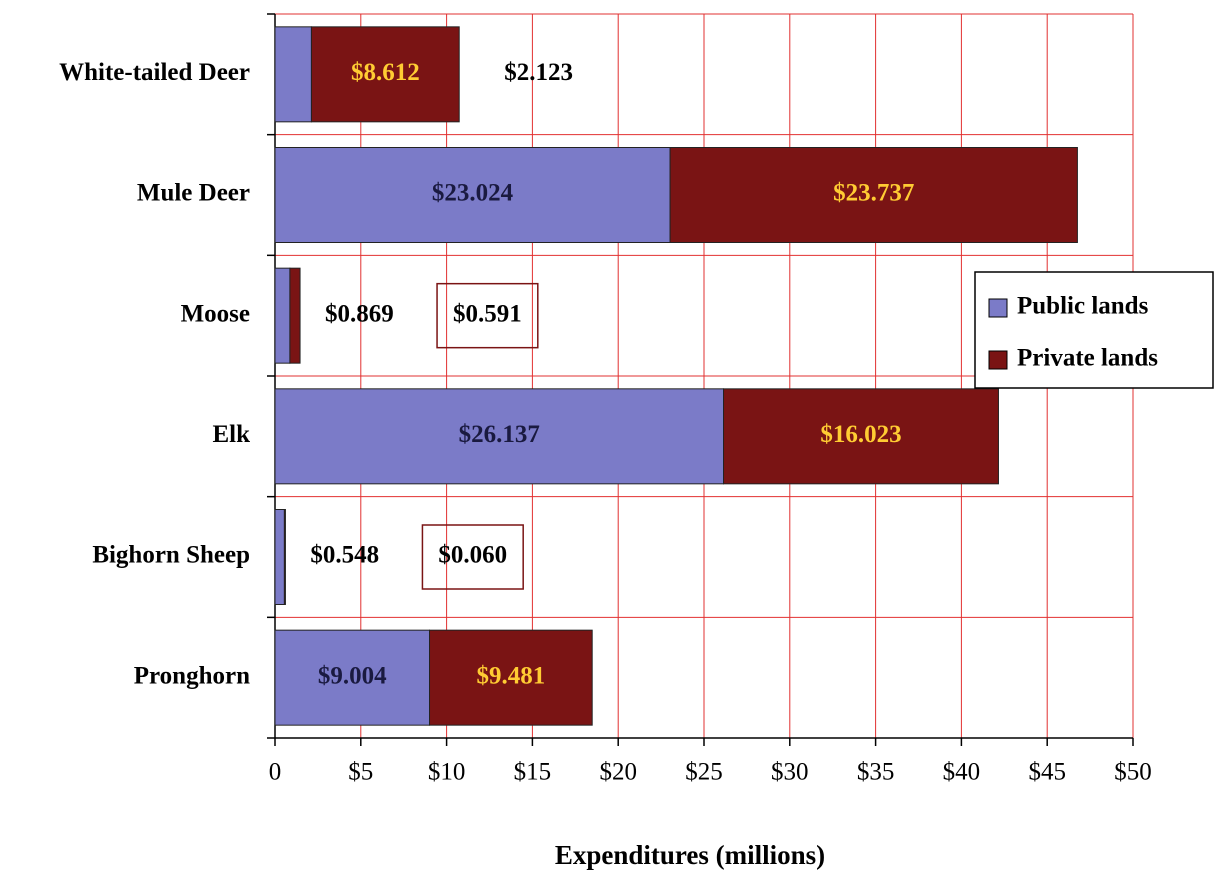  What do you see at coordinates (193, 193) in the screenshot?
I see `y-tick-label: Mule Deer` at bounding box center [193, 193].